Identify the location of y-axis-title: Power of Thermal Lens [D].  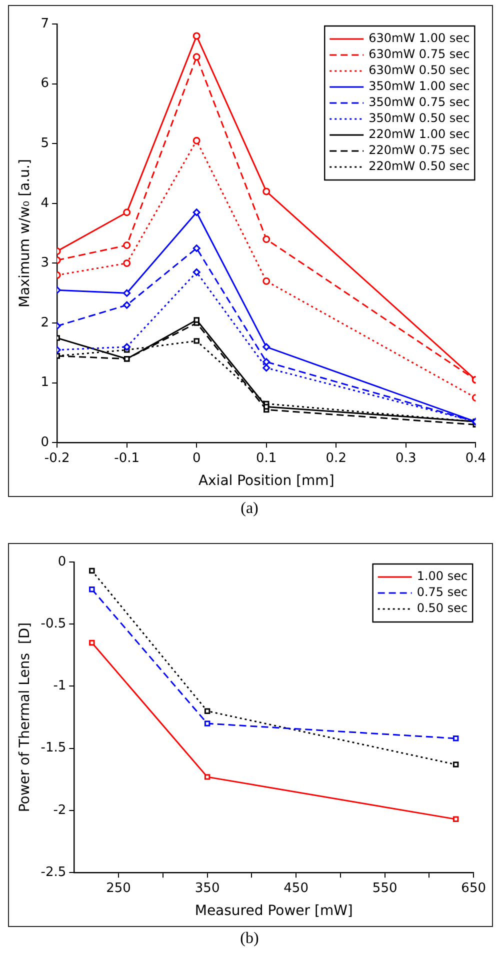
(25, 717).